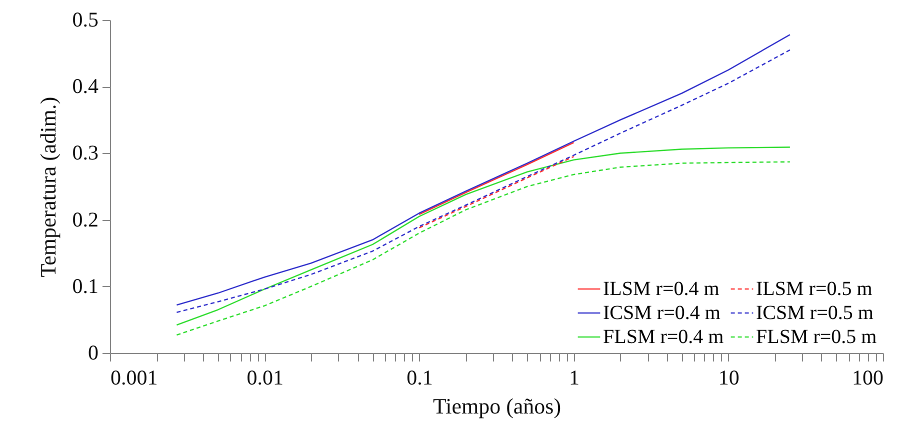 The width and height of the screenshot is (899, 439). What do you see at coordinates (93, 352) in the screenshot?
I see `y-tick-label: 0` at bounding box center [93, 352].